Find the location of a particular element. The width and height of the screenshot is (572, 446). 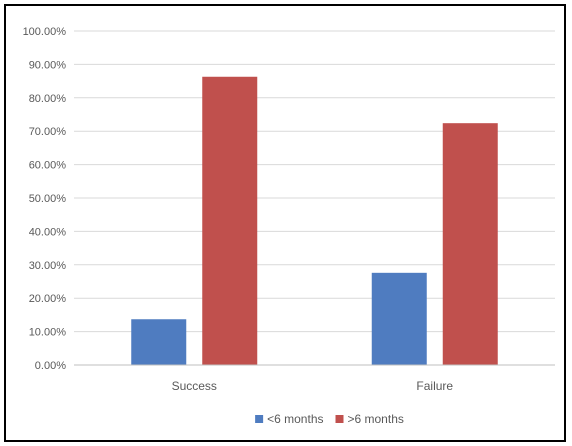

y-tick-label: 90.00% is located at coordinates (48, 65).